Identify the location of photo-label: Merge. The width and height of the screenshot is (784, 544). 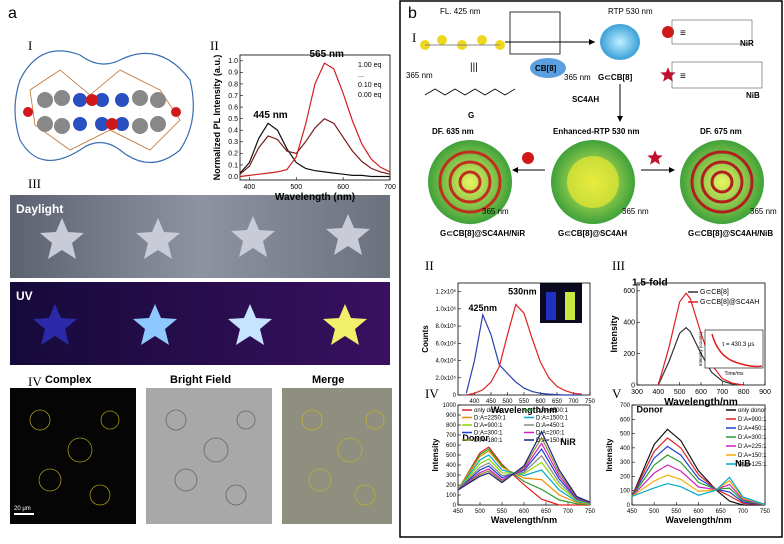
(328, 380).